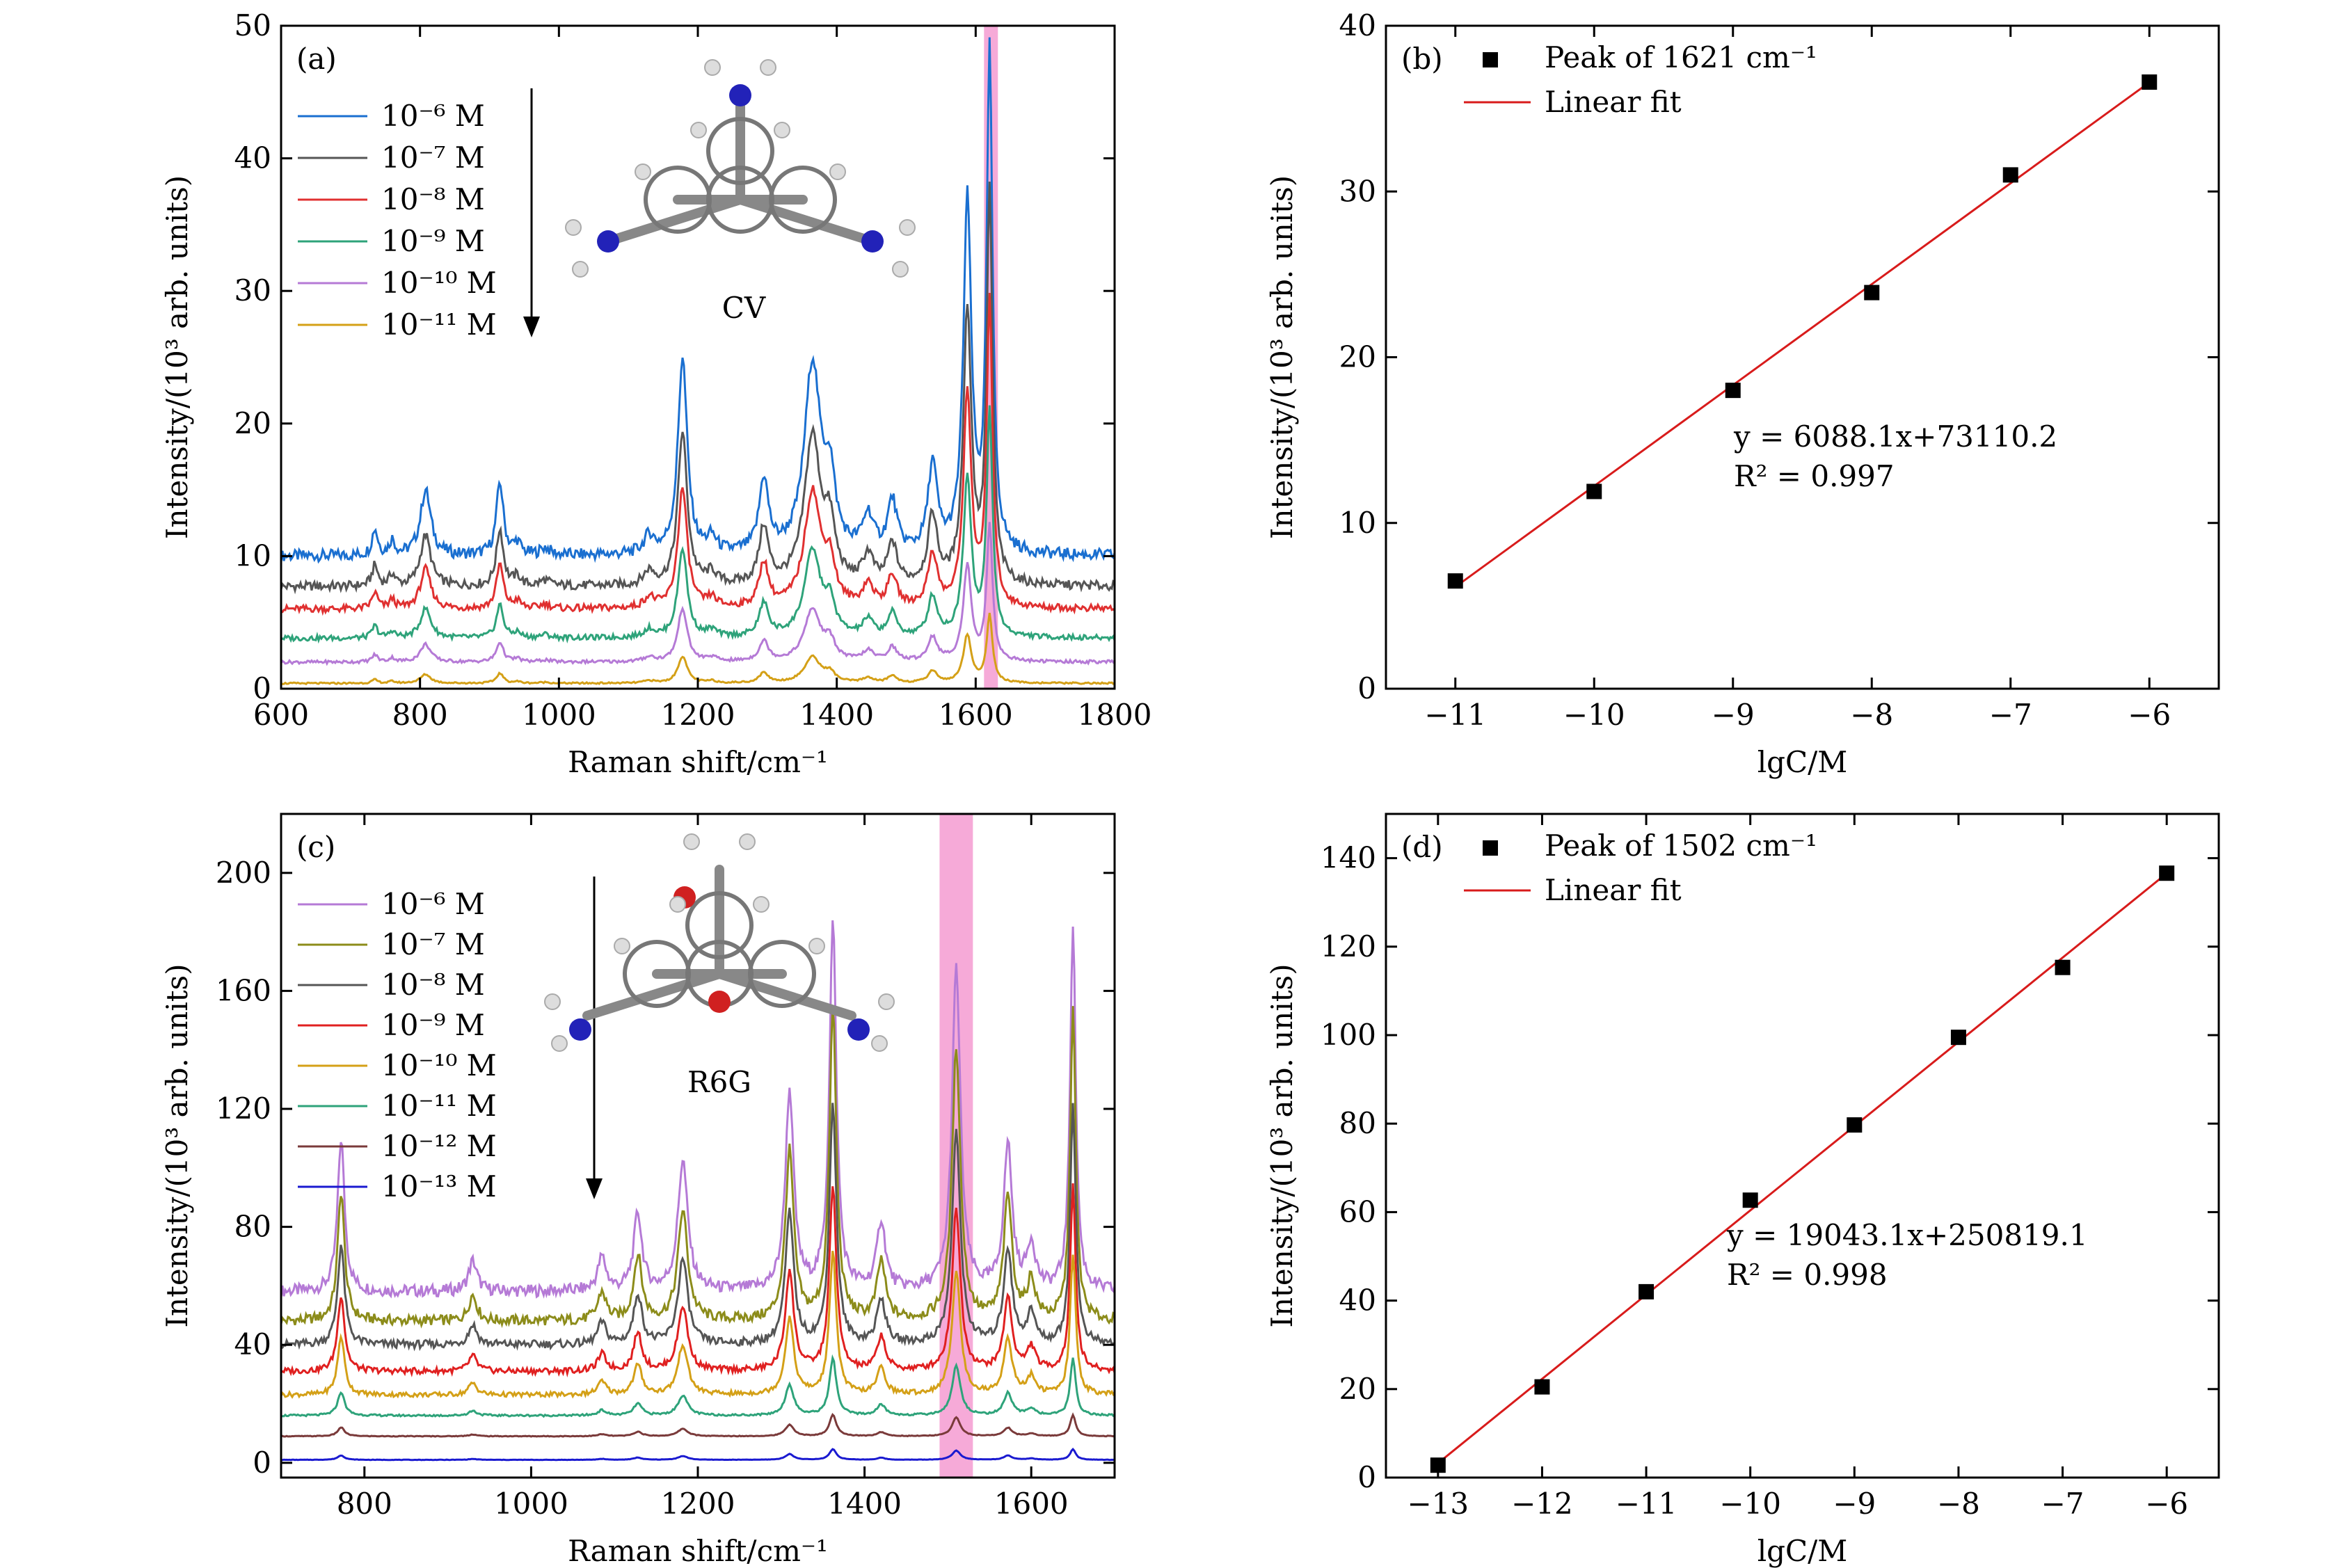 This screenshot has height=1568, width=2328. I want to click on legend-label-points: Peak of 1502 cm⁻¹, so click(1681, 846).